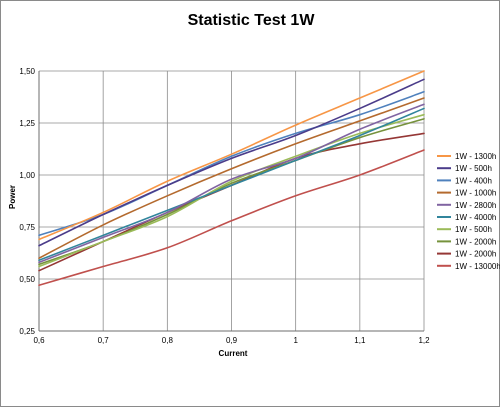  I want to click on y-tick-label: 0,75, so click(27, 227).